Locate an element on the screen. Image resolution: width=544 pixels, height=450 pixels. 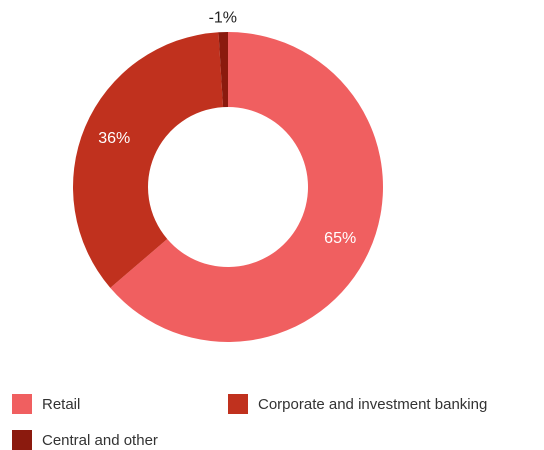
slice-label-central-and-other: -1% is located at coordinates (223, 17).